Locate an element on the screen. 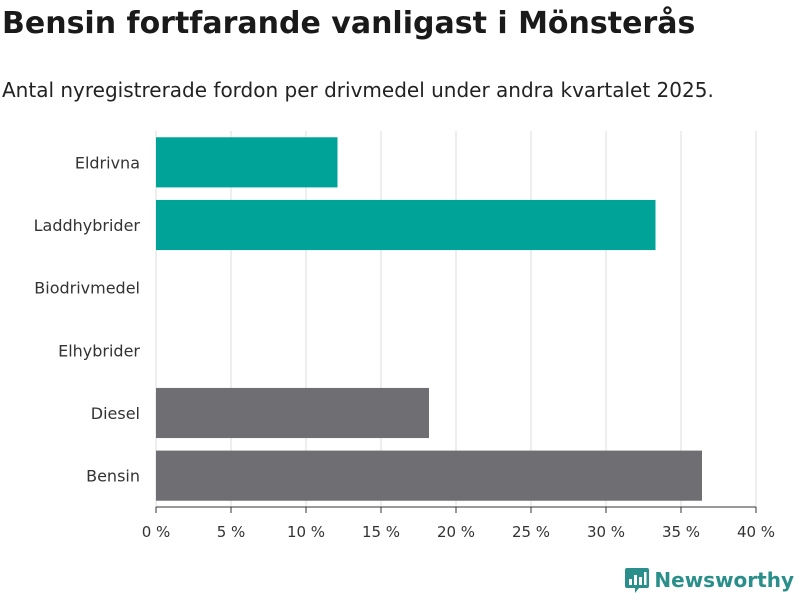 Image resolution: width=800 pixels, height=600 pixels. brand-logo: Newsworthy is located at coordinates (709, 580).